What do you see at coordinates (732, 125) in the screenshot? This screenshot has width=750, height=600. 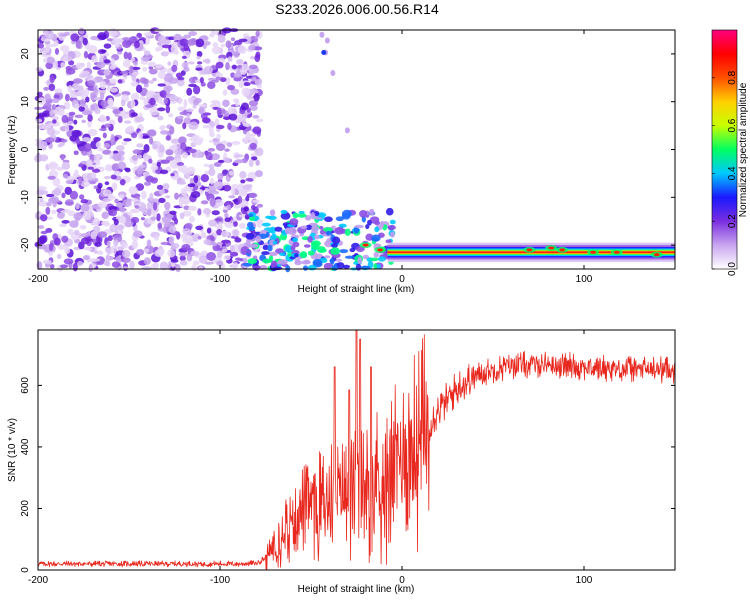 I see `colorbar-tick-label: 0.6` at bounding box center [732, 125].